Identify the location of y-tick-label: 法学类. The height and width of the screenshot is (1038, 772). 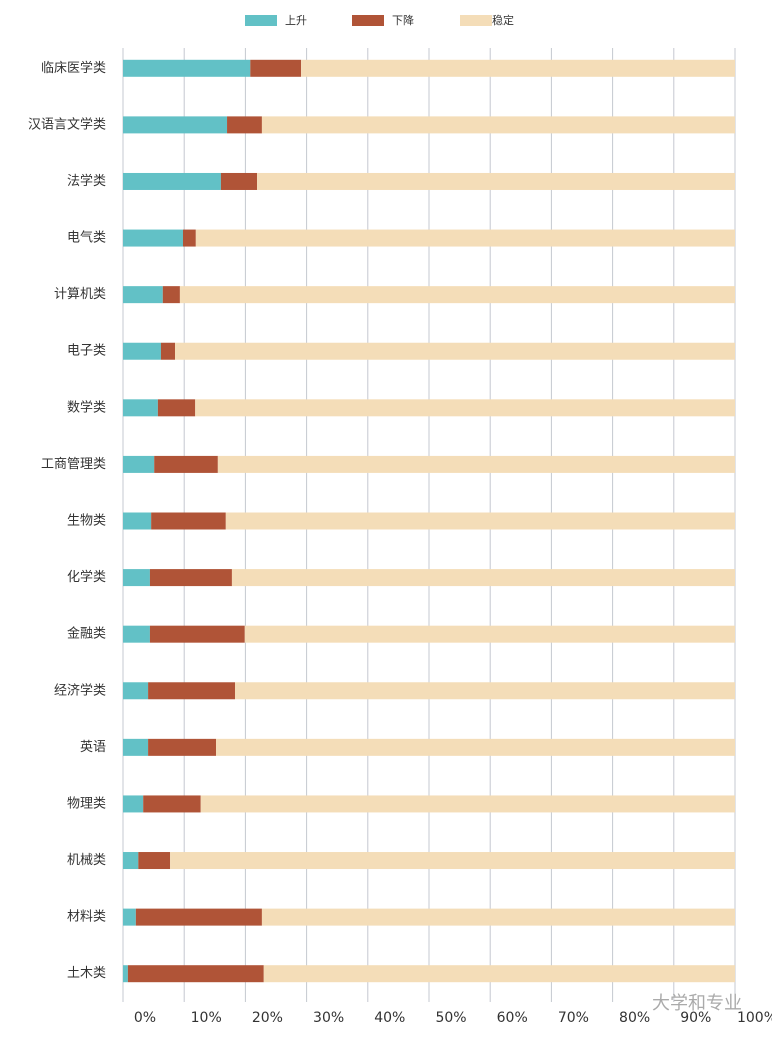
(86, 181).